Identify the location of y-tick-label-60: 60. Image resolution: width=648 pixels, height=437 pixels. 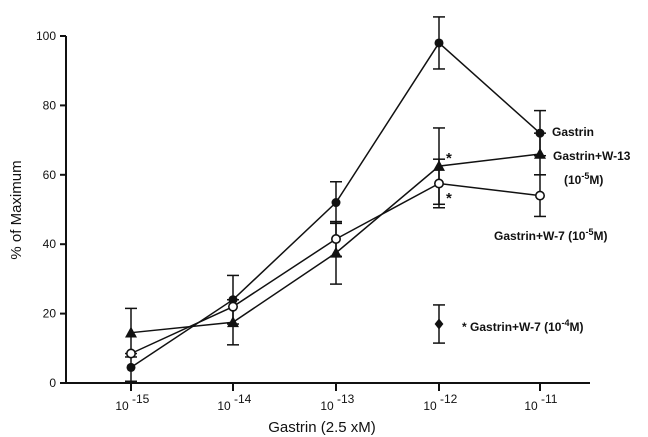
(50, 175).